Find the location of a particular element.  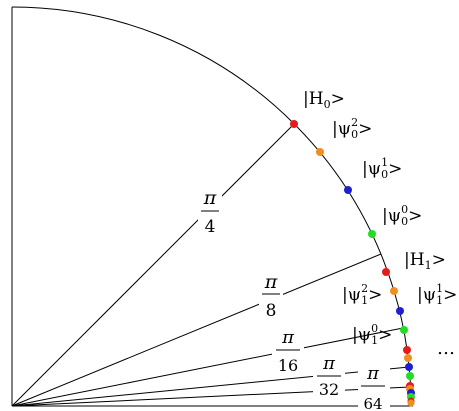

svg-text:|ψ21>: |ψ2 1> is located at coordinates (362, 294).